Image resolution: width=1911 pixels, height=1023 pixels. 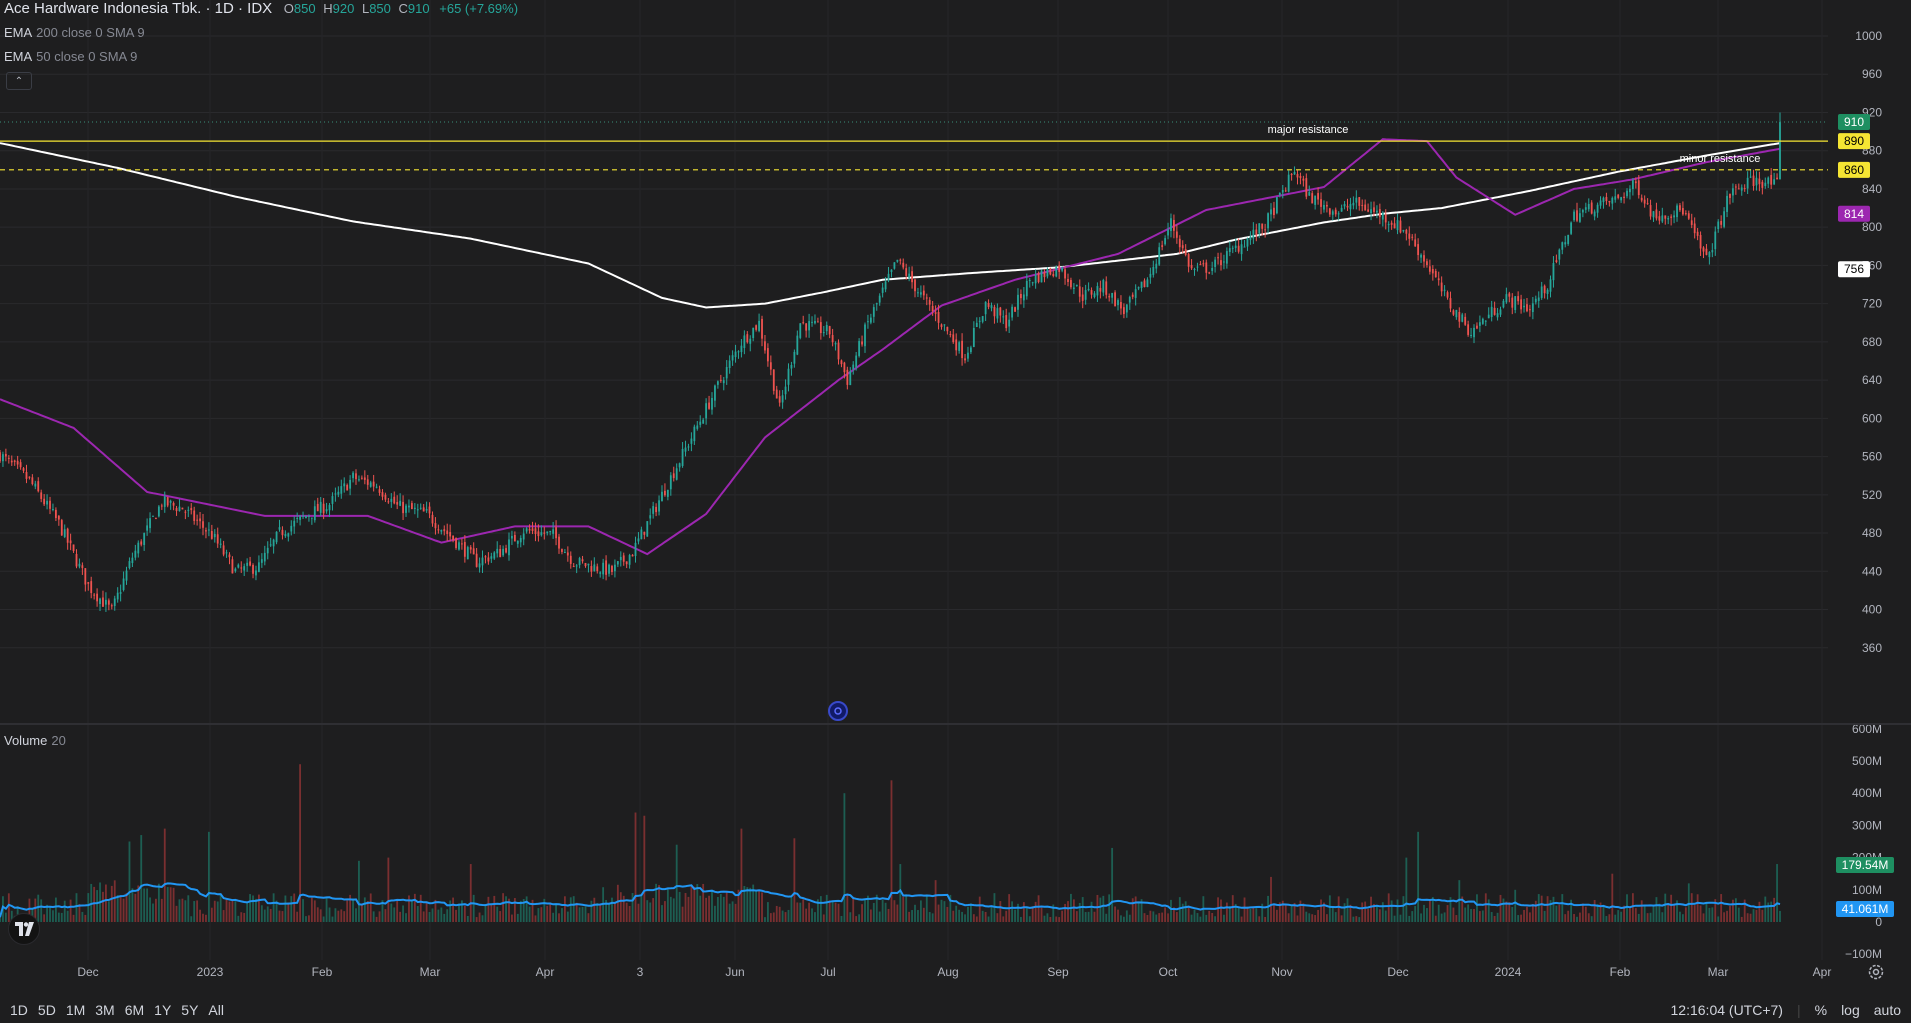 What do you see at coordinates (1308, 130) in the screenshot?
I see `annotation-label: major resistance` at bounding box center [1308, 130].